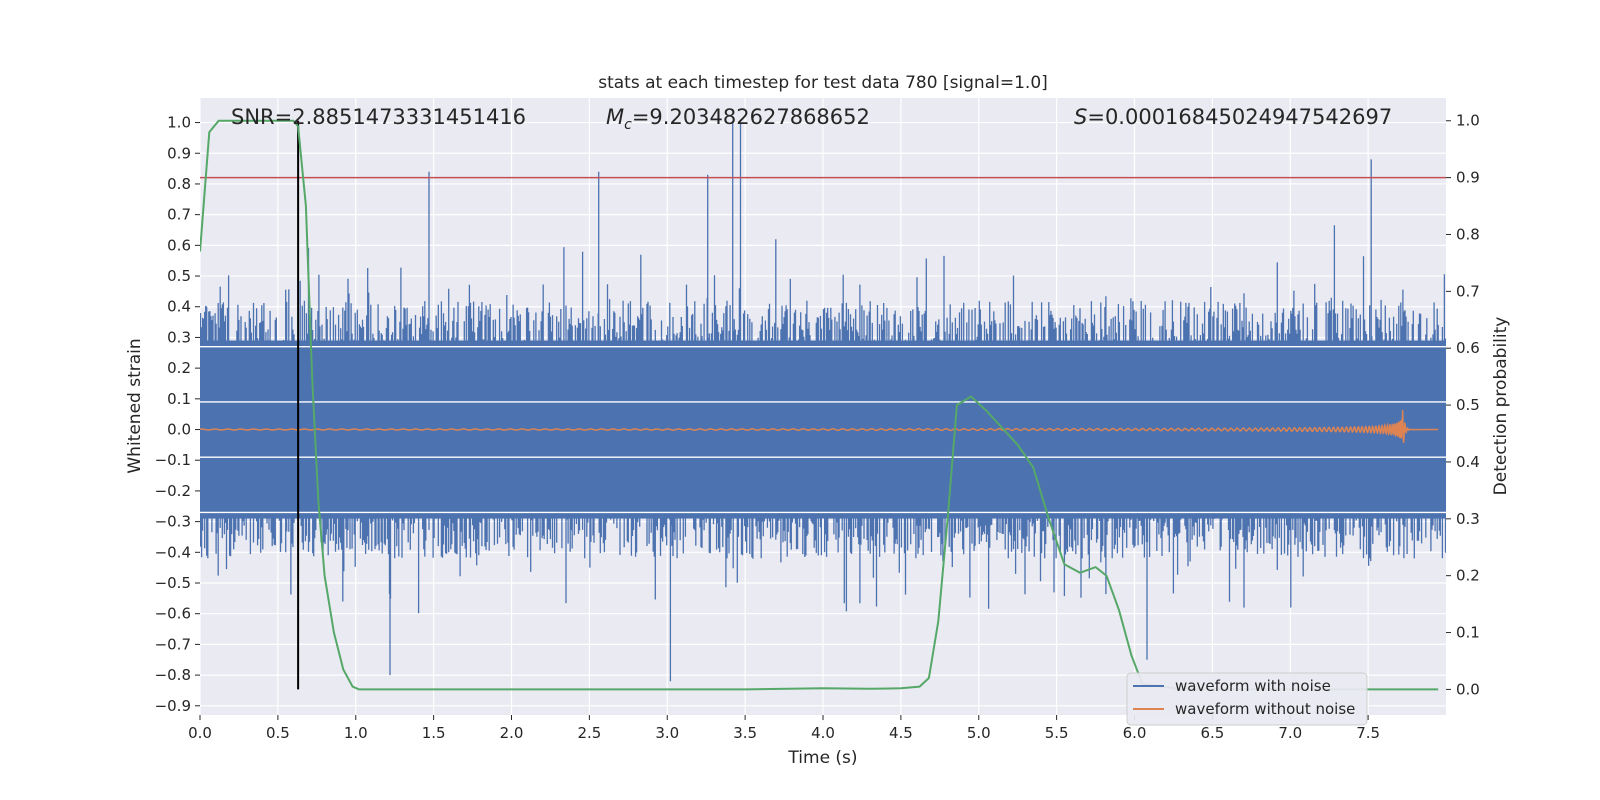  What do you see at coordinates (179, 153) in the screenshot?
I see `y-tick-label: 0.9` at bounding box center [179, 153].